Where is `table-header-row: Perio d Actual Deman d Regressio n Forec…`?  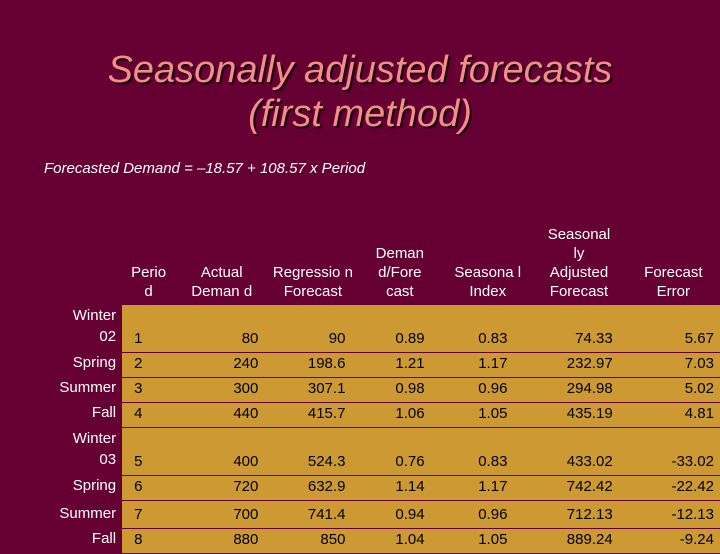
table-header-row: Perio d Actual Deman d Regressio n Forec… is located at coordinates (376, 263).